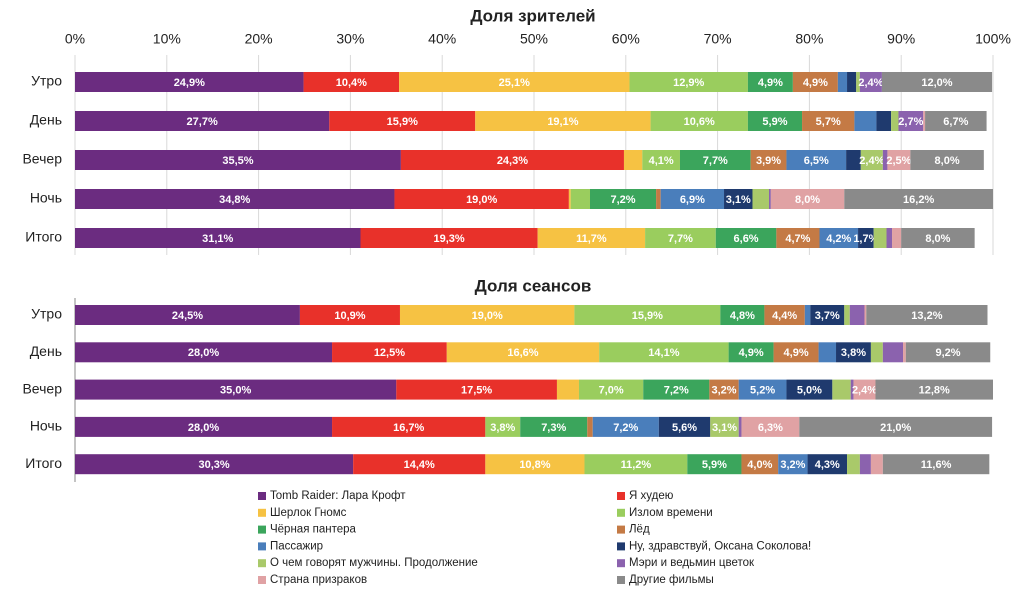 The image size is (1024, 593). Describe the element at coordinates (651, 496) in the screenshot. I see `legend-label: Я худею` at that location.